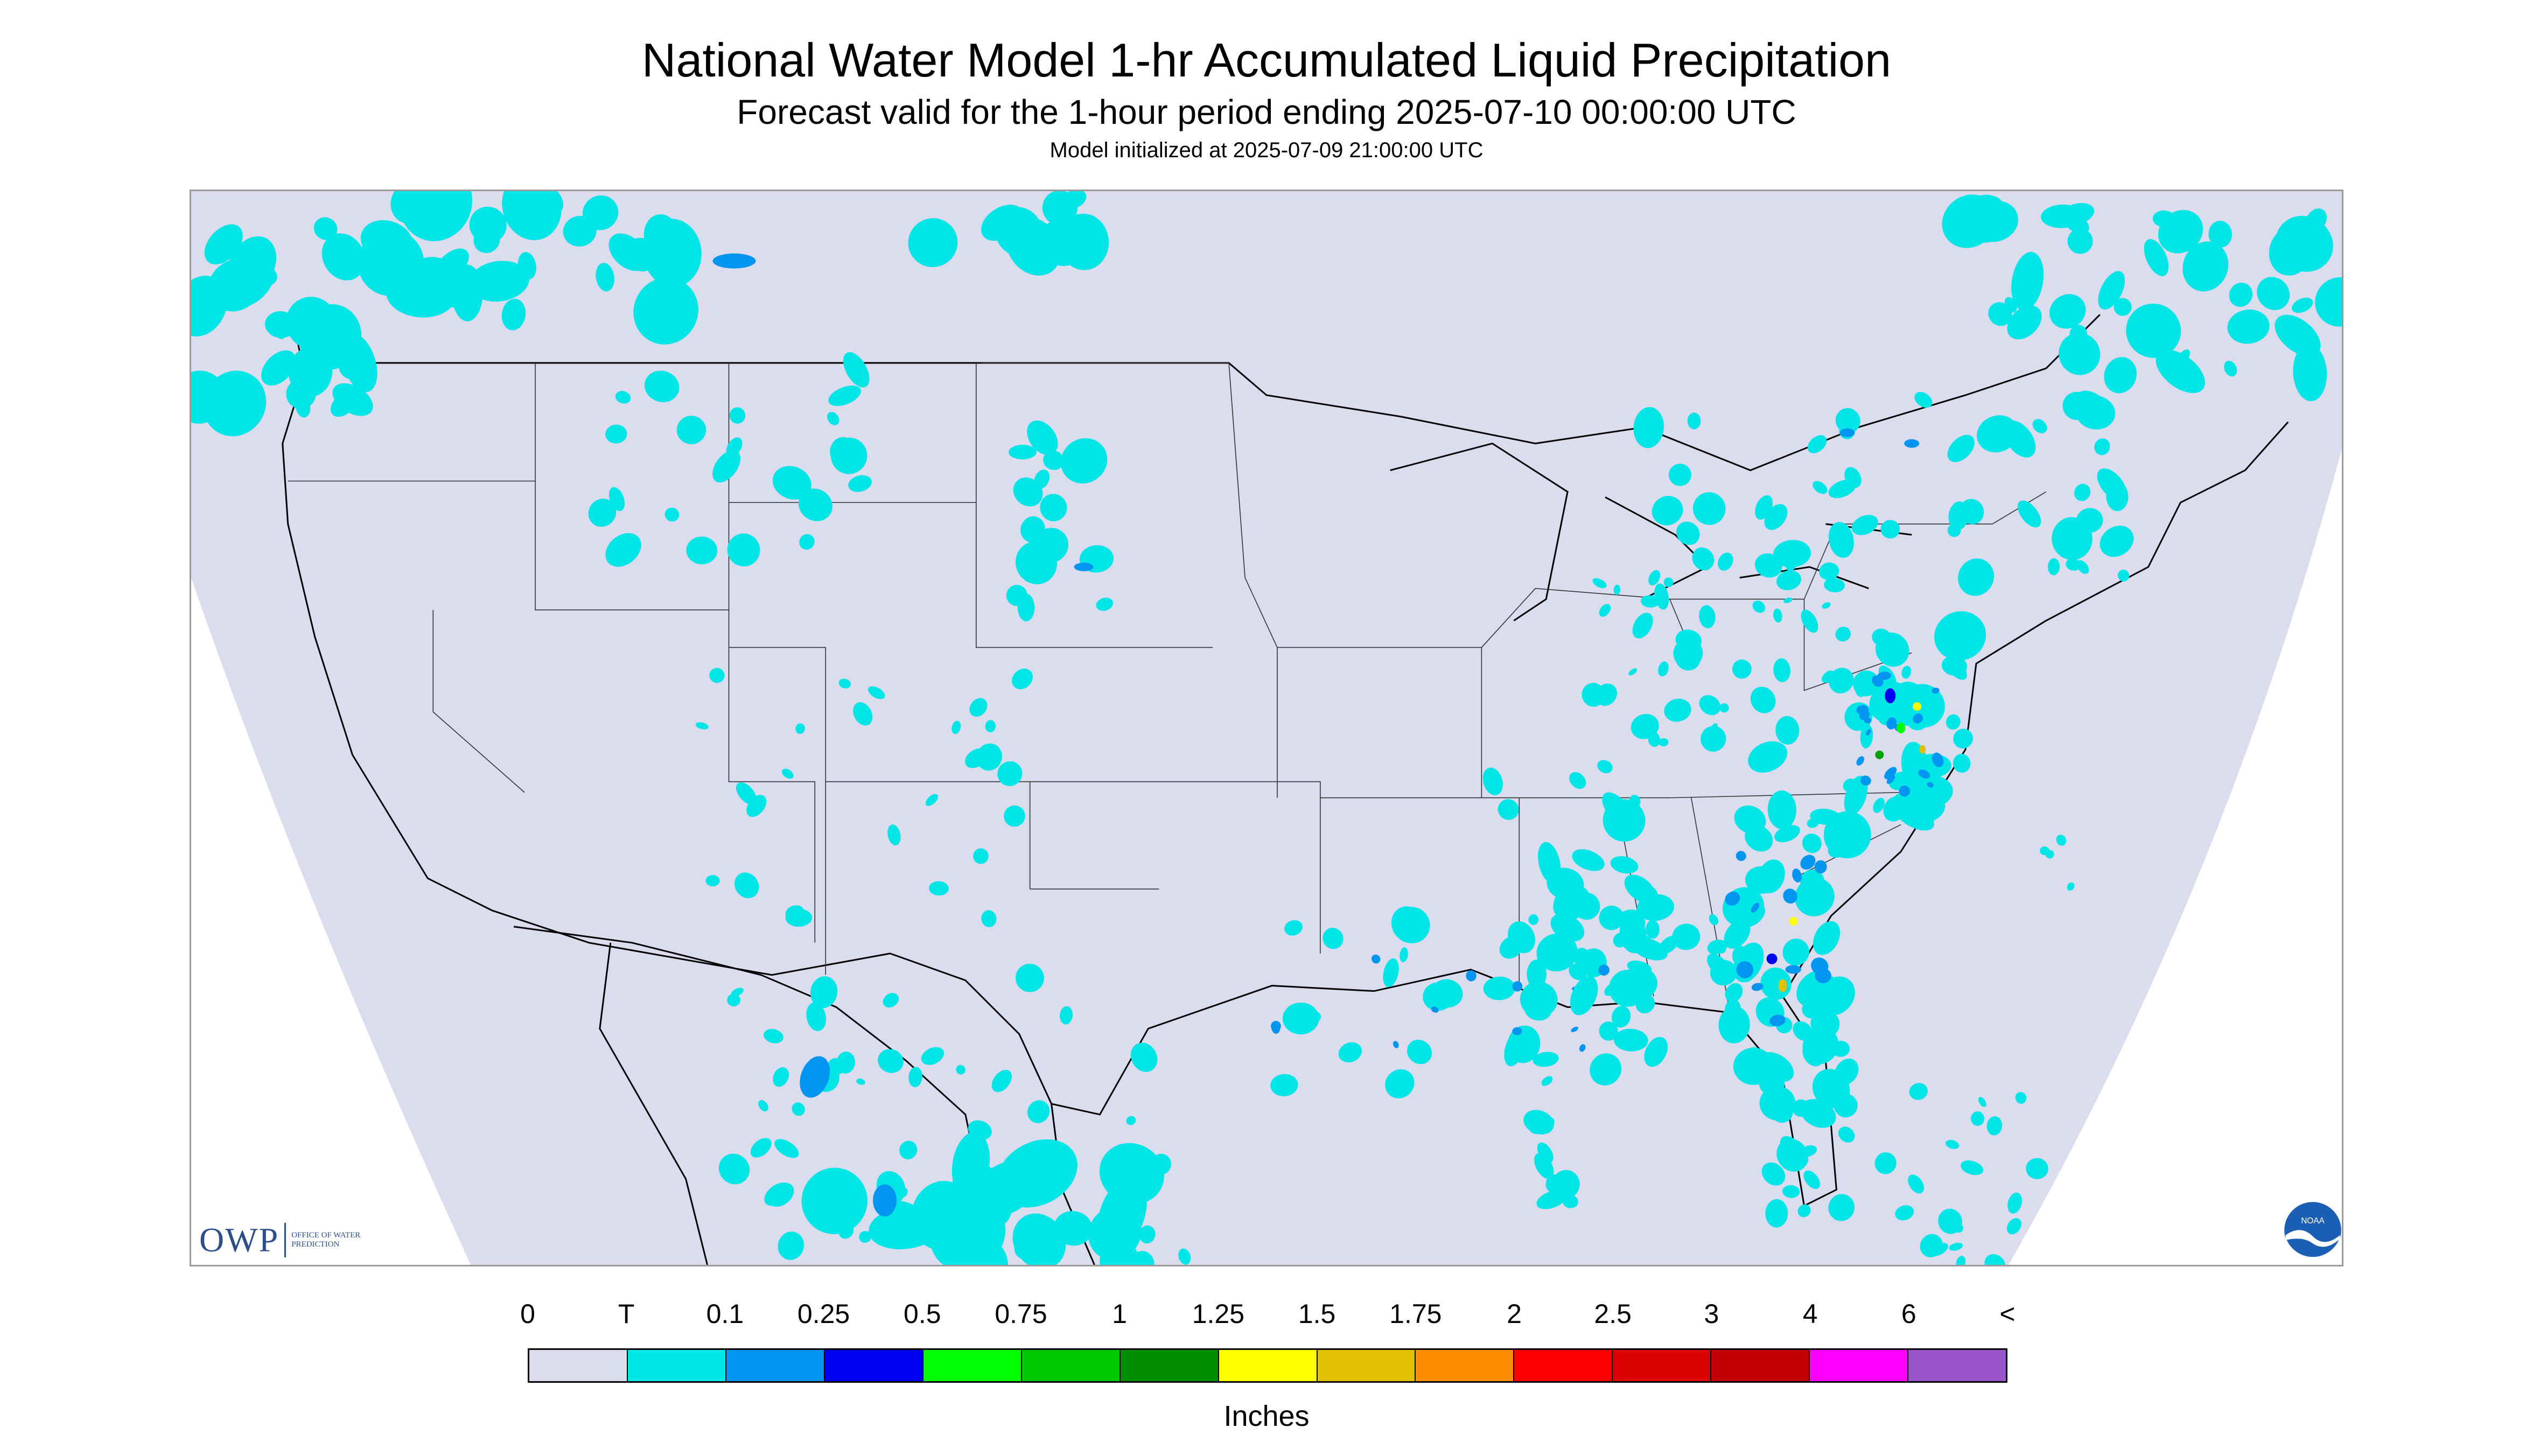 The image size is (2533, 1456). What do you see at coordinates (1266, 1316) in the screenshot?
I see `legend-labels: 0 T 0.1 0.25 0.5 0.75 1 1.25 1.5 1.75 2 2.5 3 4 6 <` at bounding box center [1266, 1316].